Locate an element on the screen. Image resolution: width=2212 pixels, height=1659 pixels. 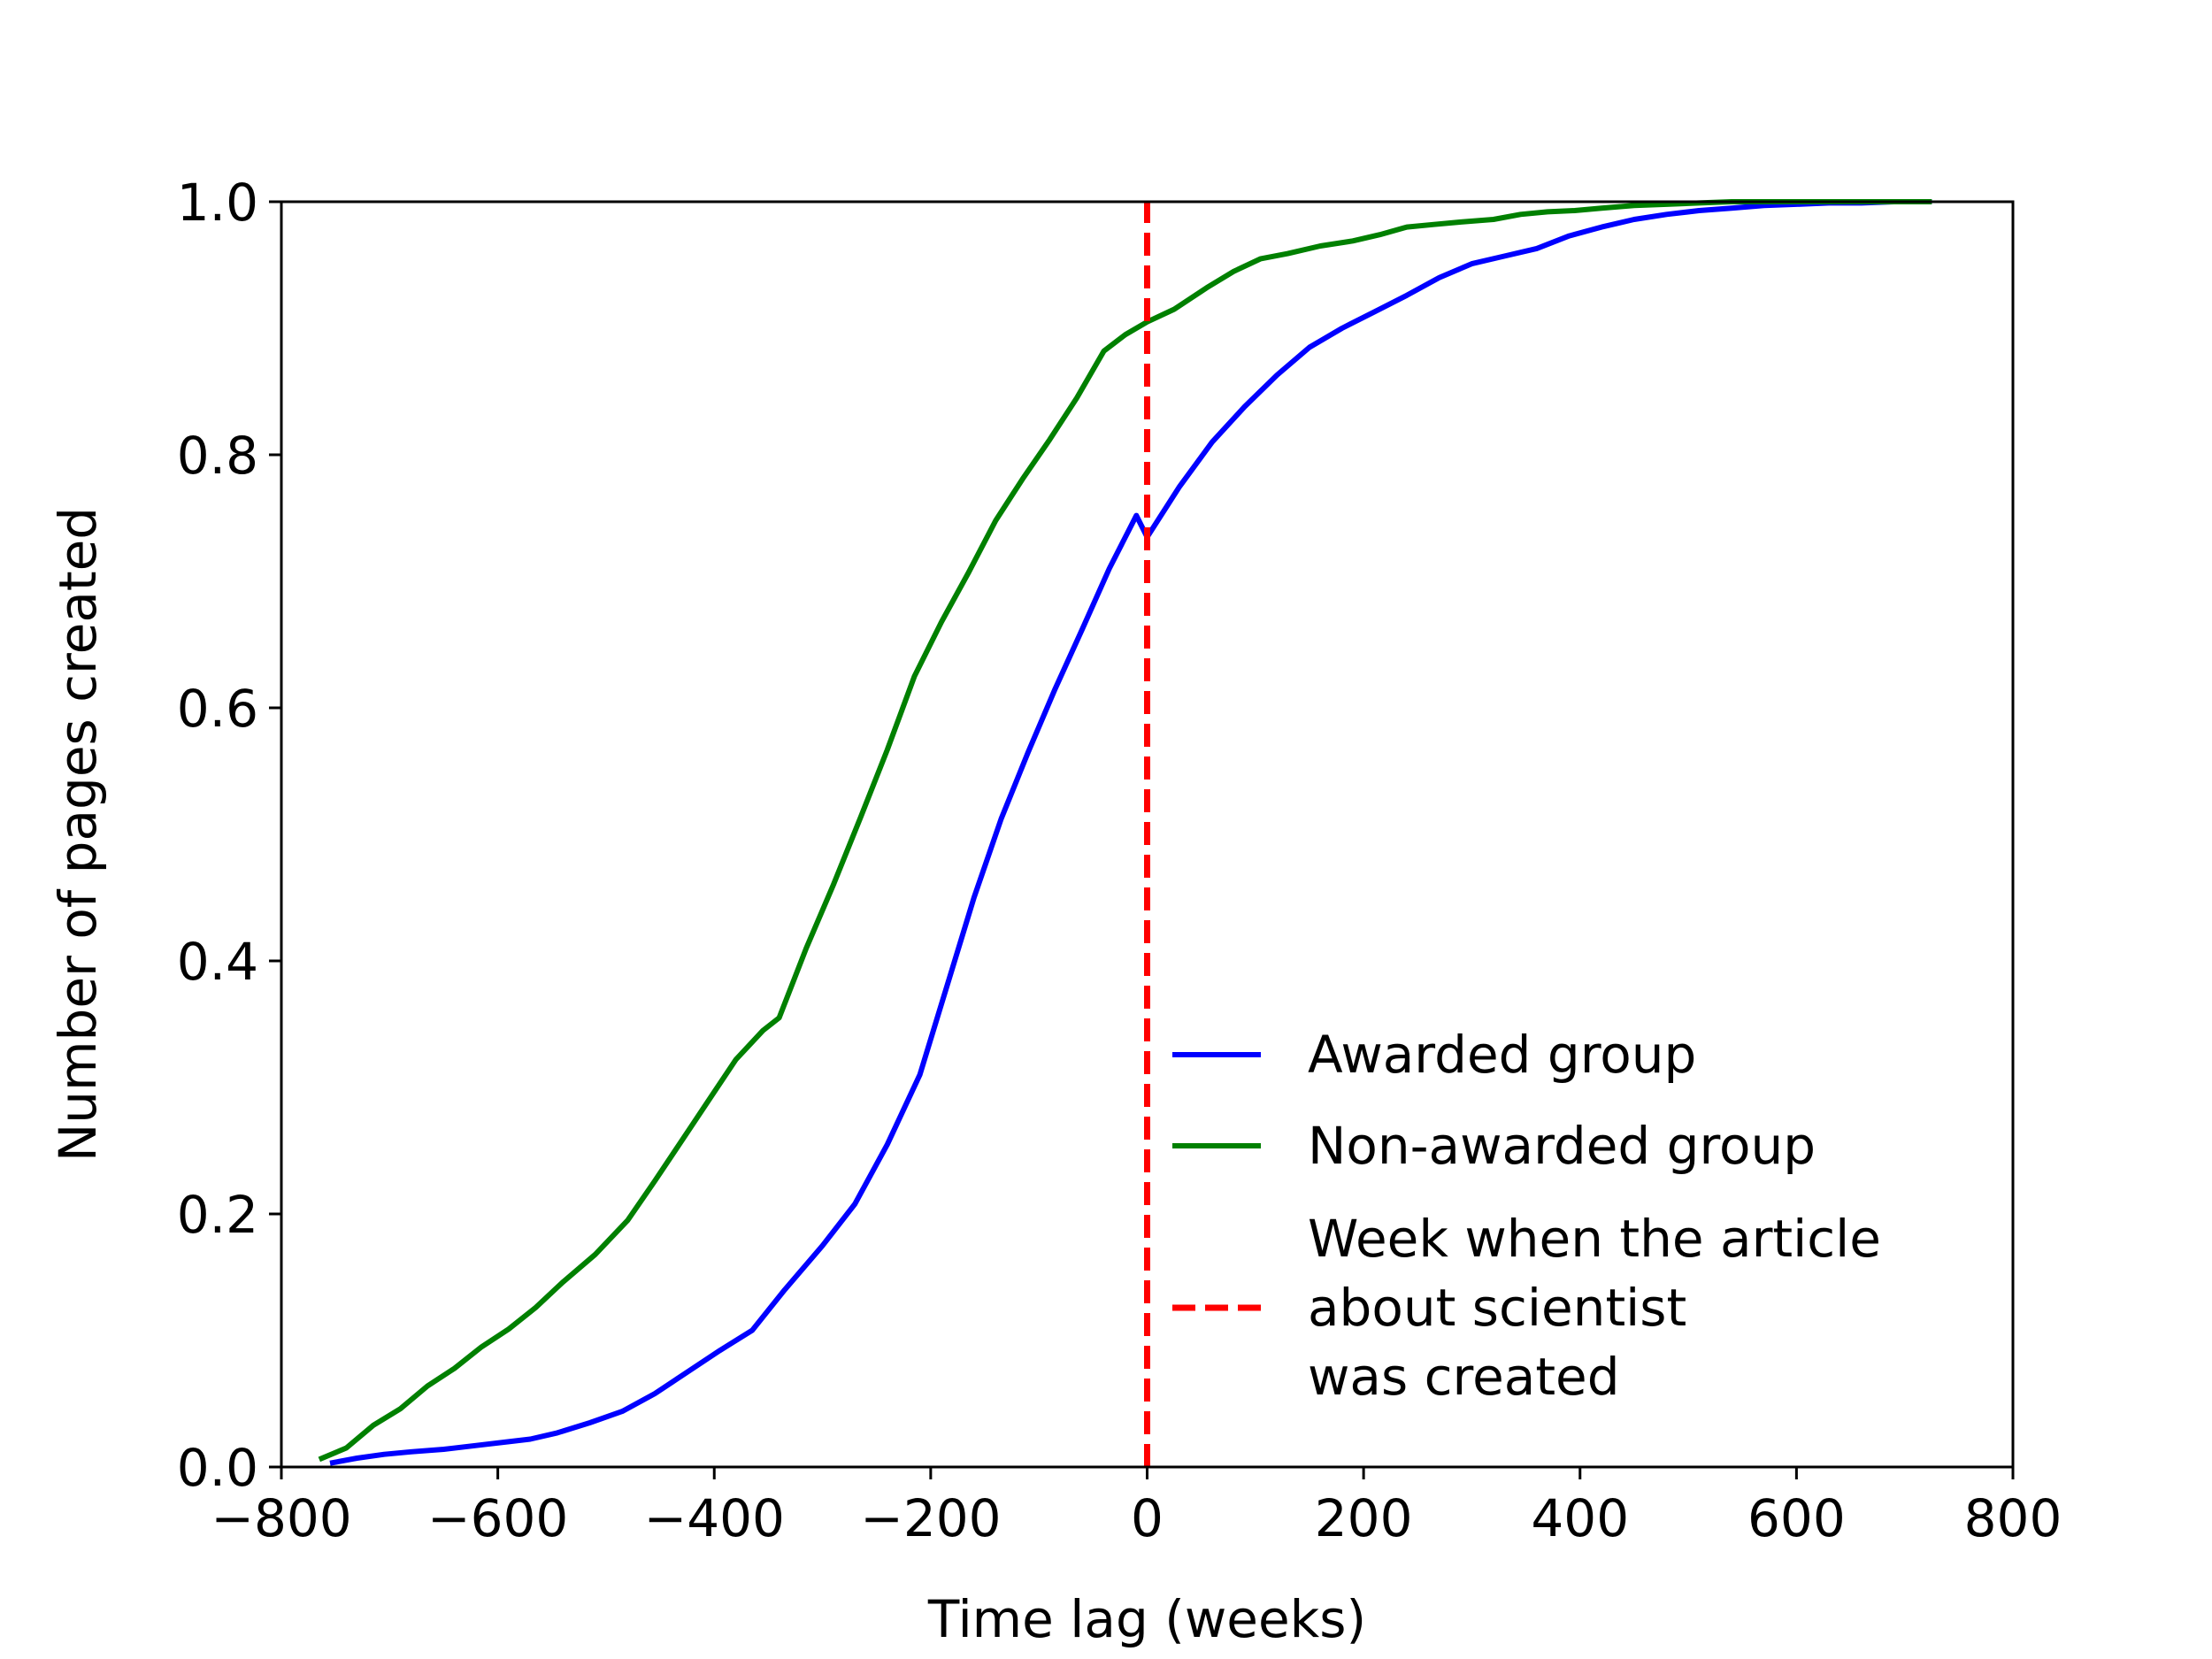
x-tick-label: 800 is located at coordinates (2013, 1518).